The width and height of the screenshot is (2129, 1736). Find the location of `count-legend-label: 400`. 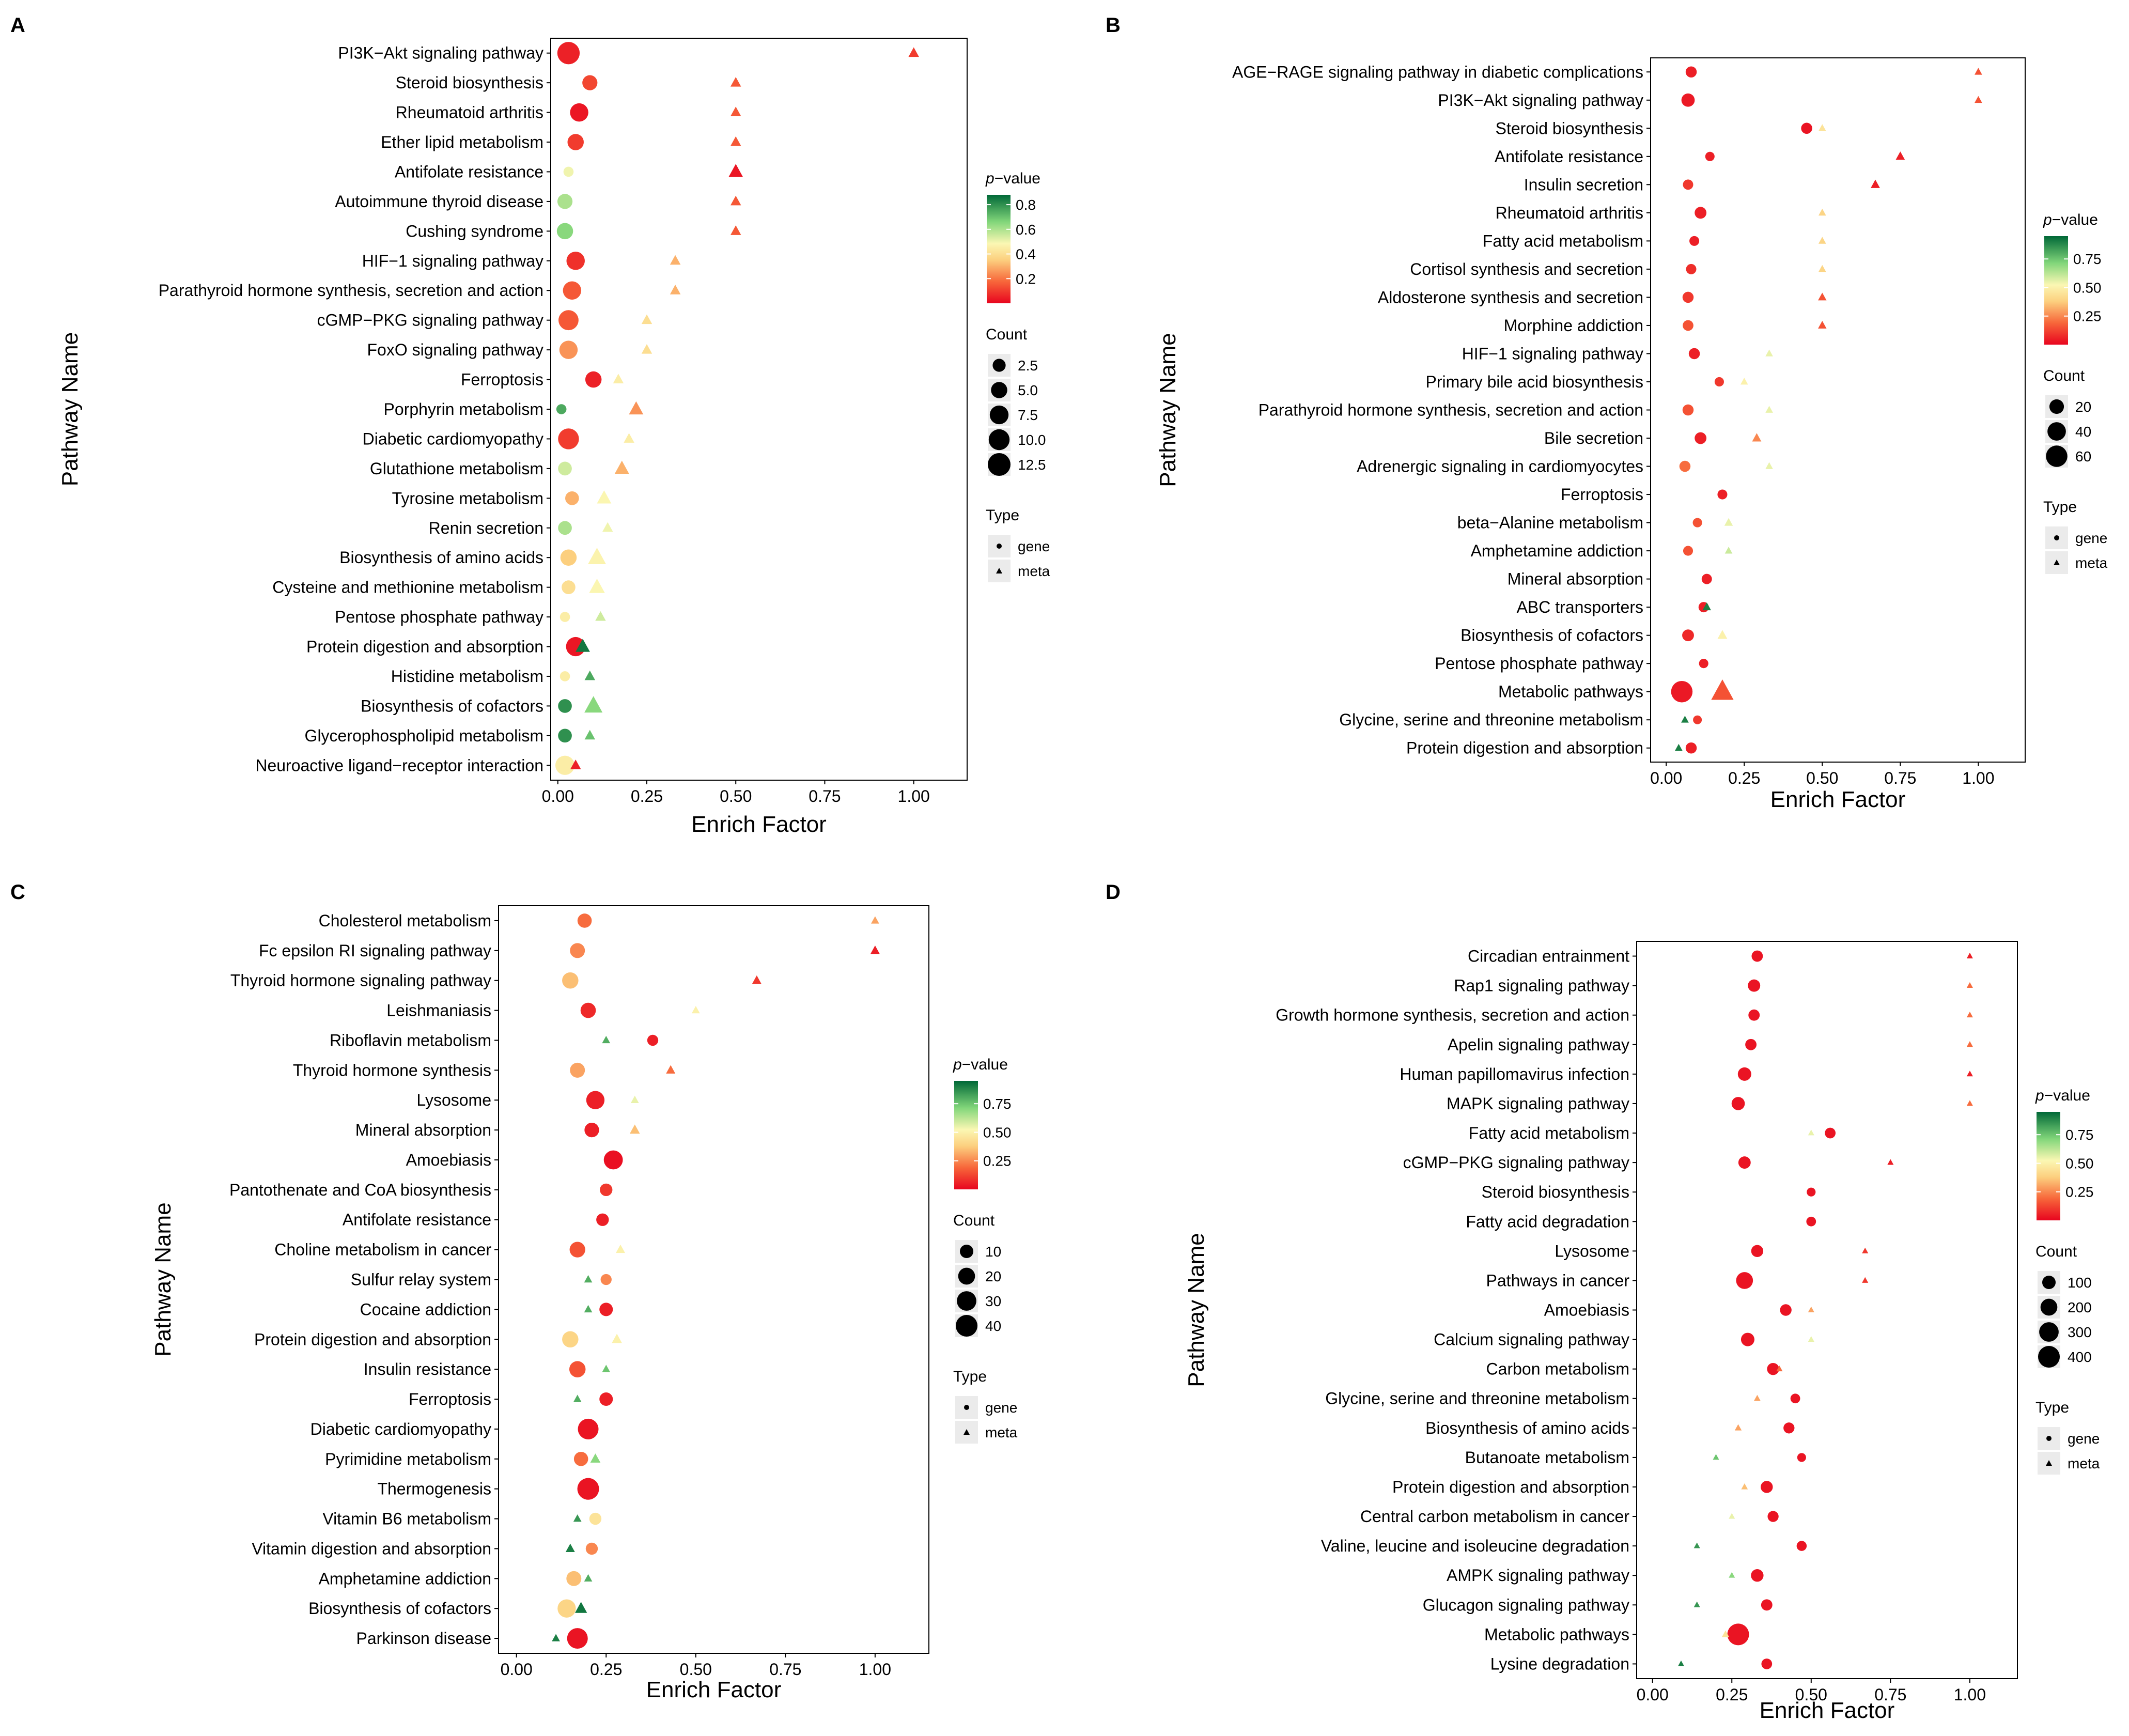

count-legend-label: 400 is located at coordinates (2080, 1357).